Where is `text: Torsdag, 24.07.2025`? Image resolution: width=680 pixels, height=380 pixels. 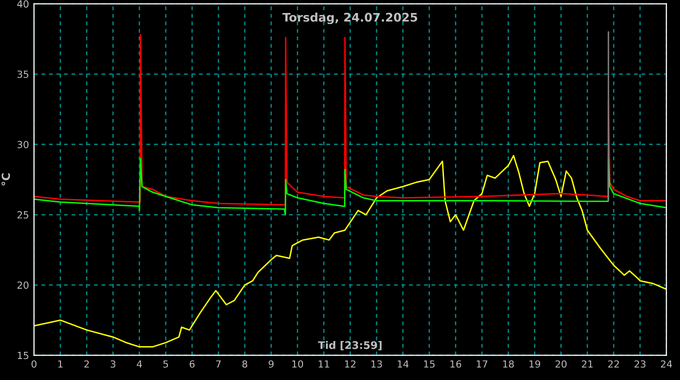
text: Torsdag, 24.07.2025 is located at coordinates (350, 18).